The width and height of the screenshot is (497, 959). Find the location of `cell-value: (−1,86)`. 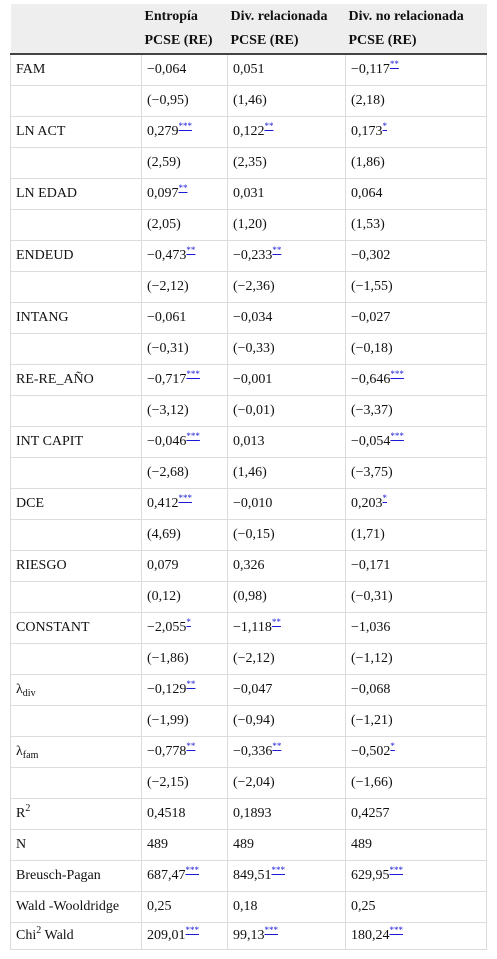

cell-value: (−1,86) is located at coordinates (168, 658).